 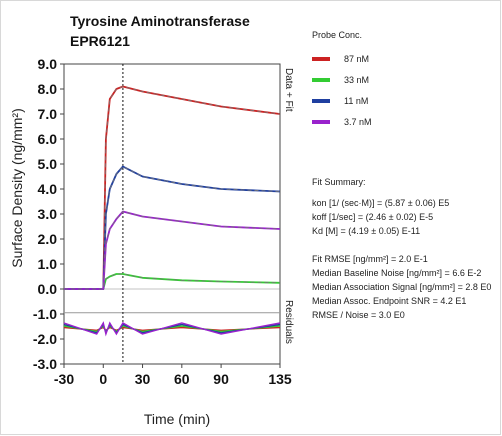 What do you see at coordinates (357, 80) in the screenshot?
I see `legend-label: 33 nM` at bounding box center [357, 80].